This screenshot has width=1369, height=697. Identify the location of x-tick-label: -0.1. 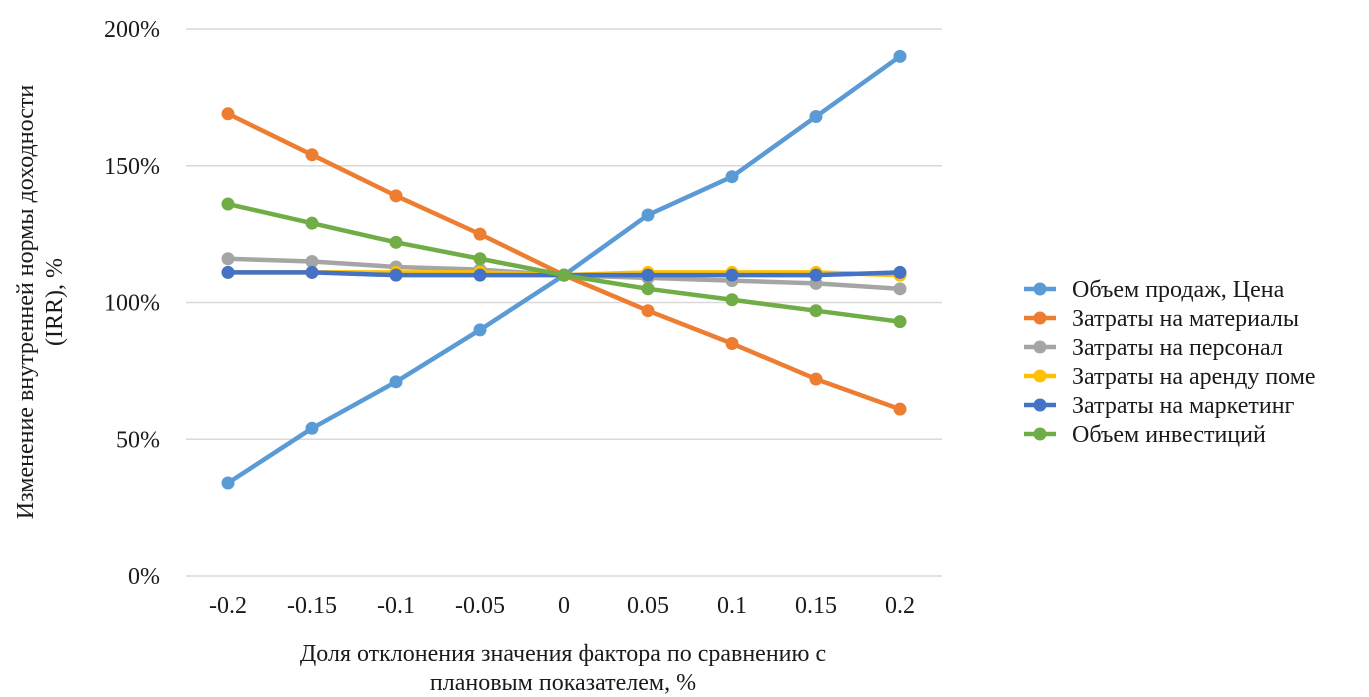
(396, 606).